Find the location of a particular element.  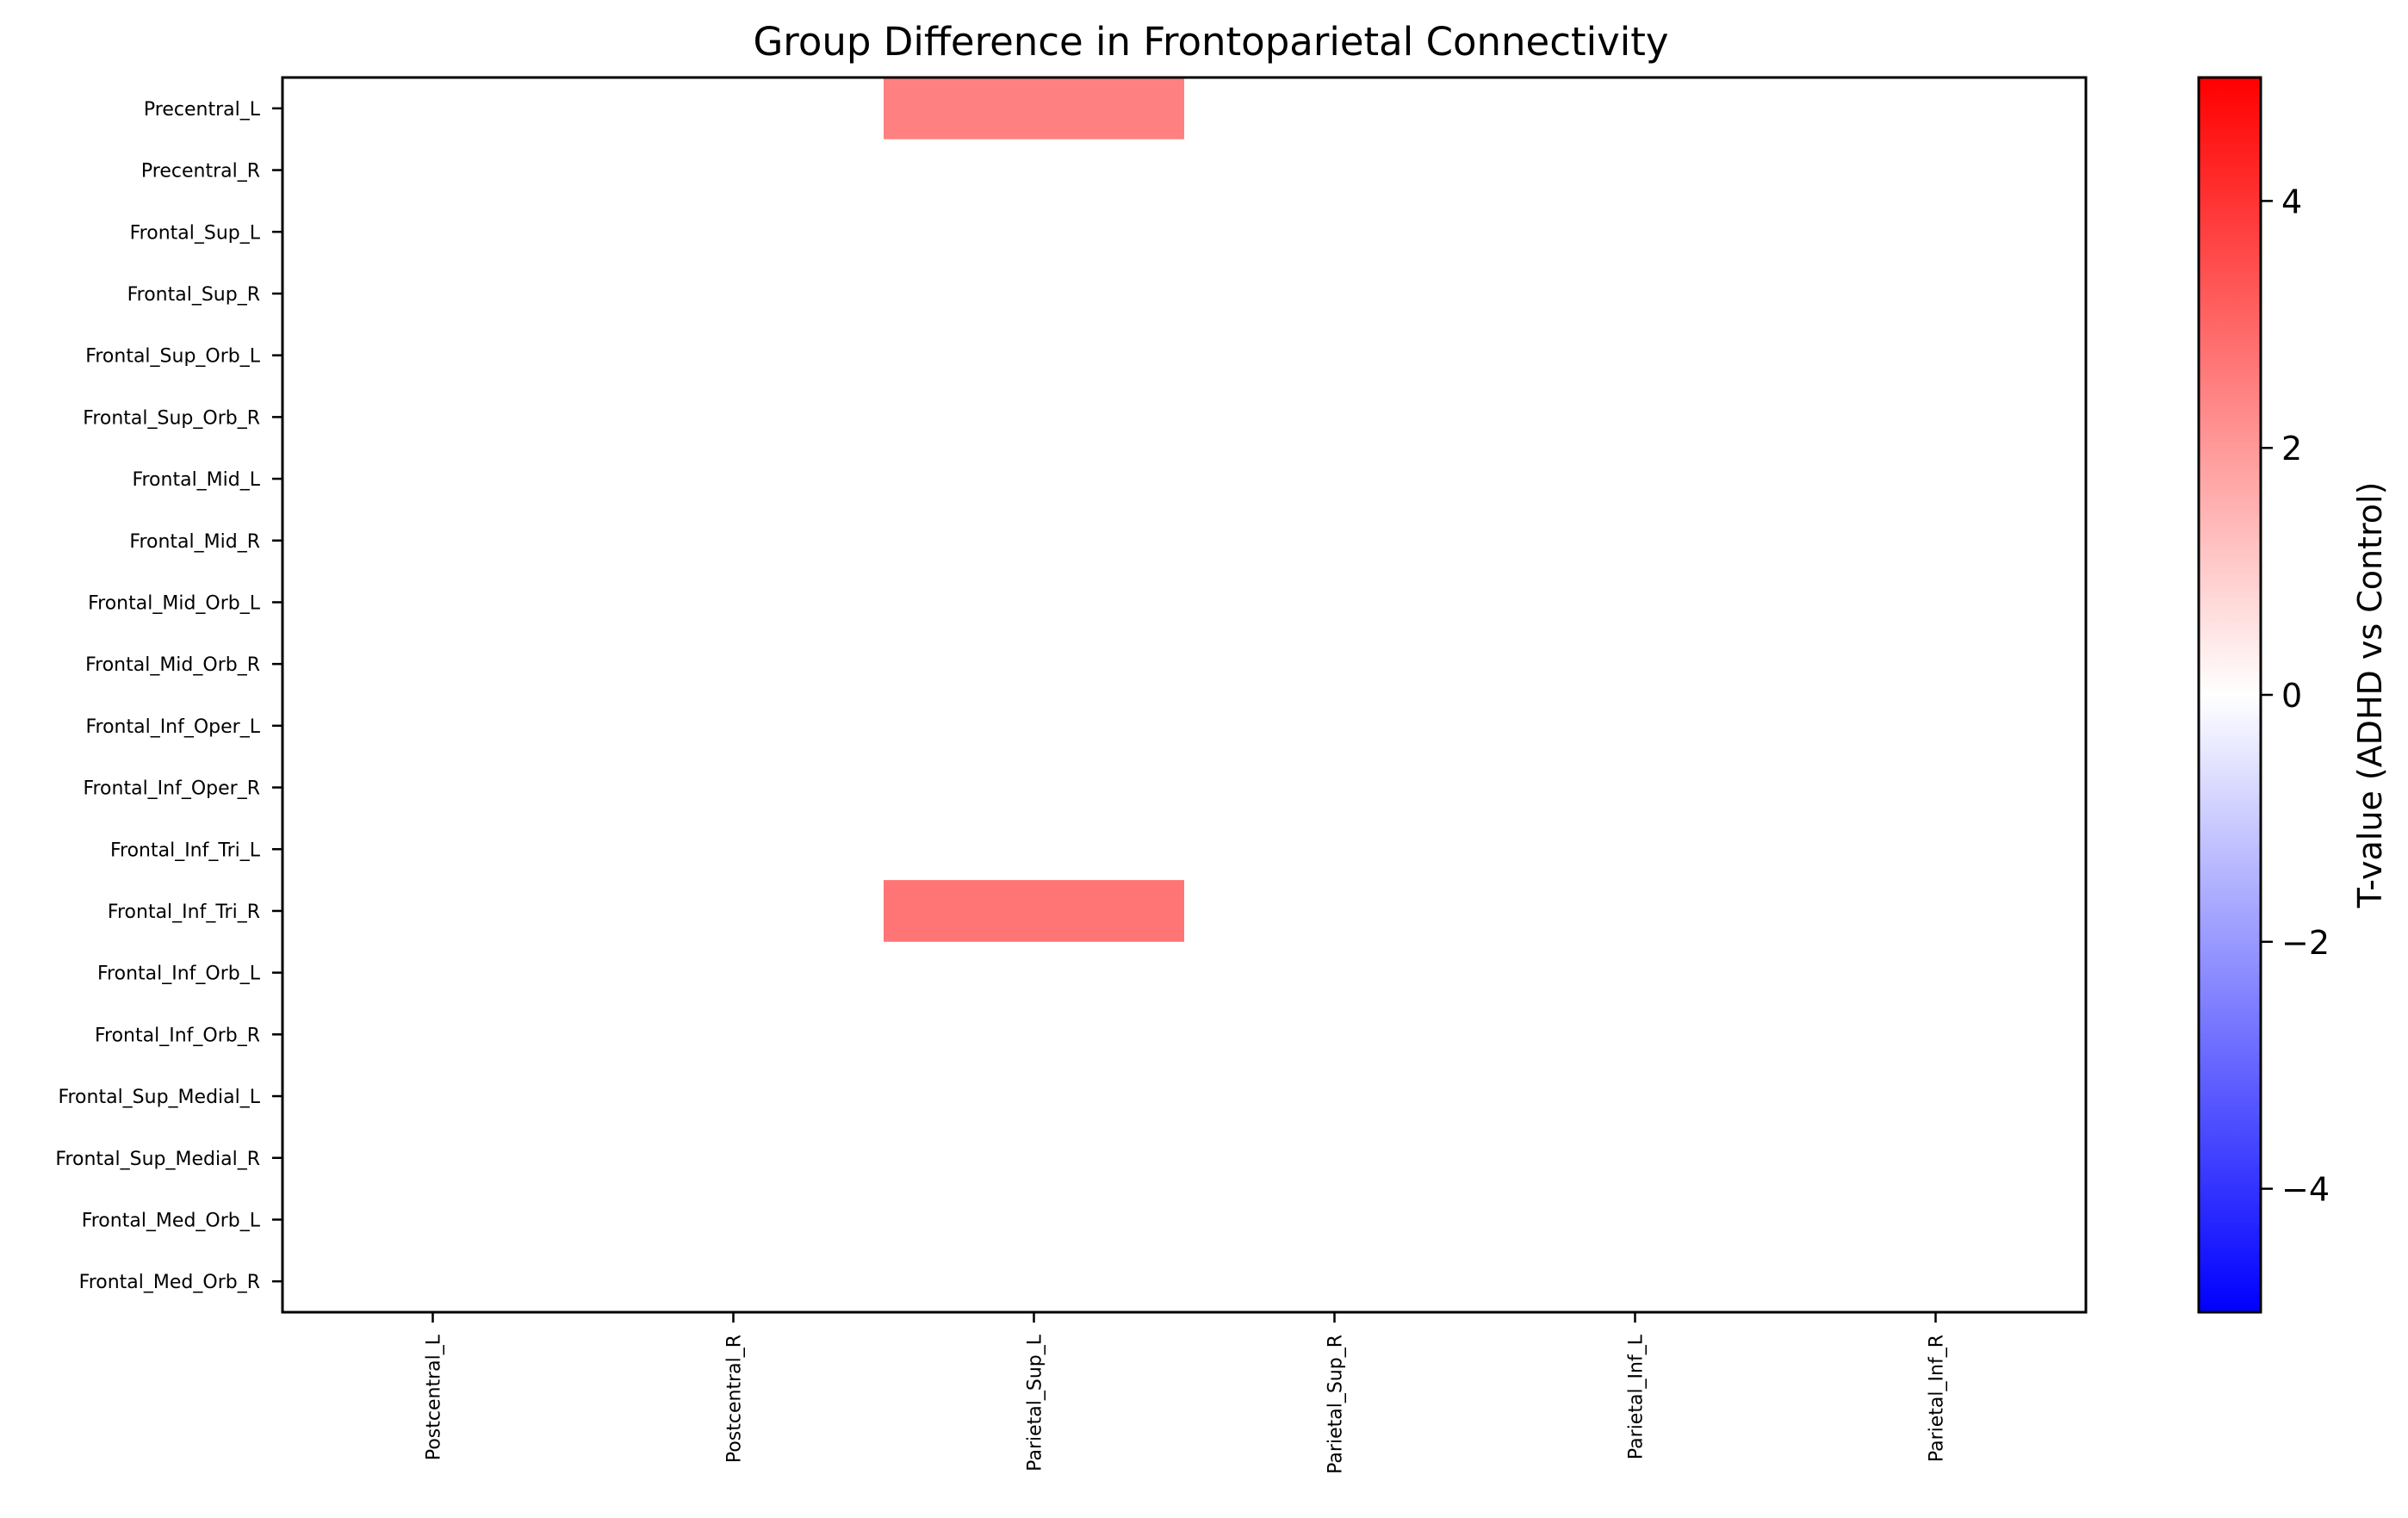

x-tick-label: Parietal_Sup_L is located at coordinates (1035, 1403).